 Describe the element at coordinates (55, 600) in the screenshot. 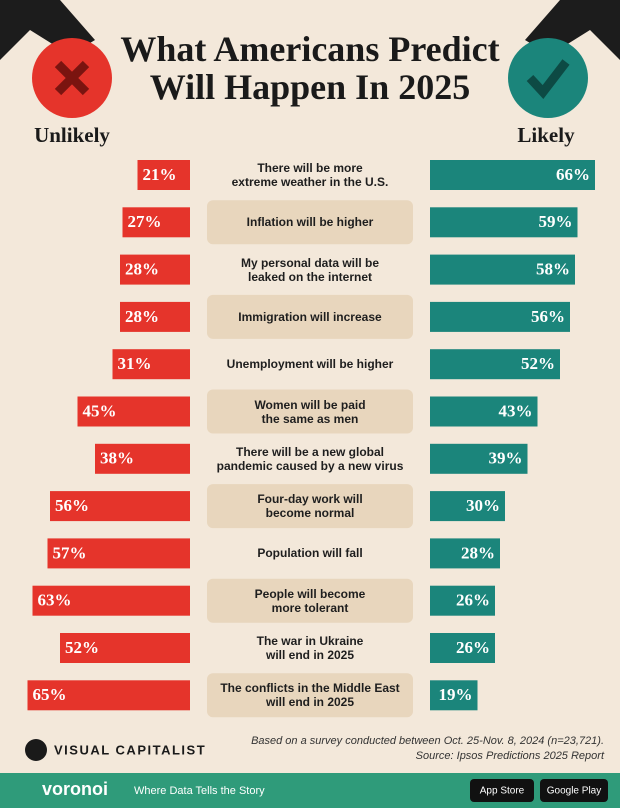

I see `value-label: 63%` at that location.